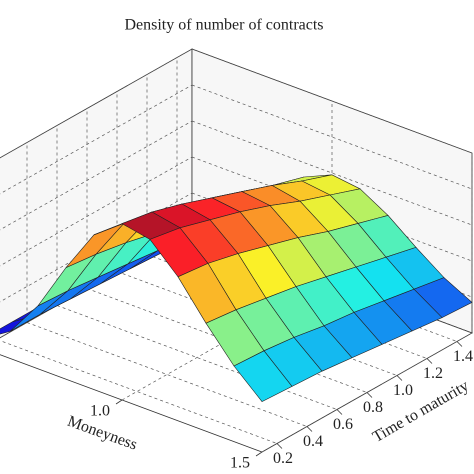 The width and height of the screenshot is (474, 474). Describe the element at coordinates (240, 463) in the screenshot. I see `x-tick-label: 1.5` at that location.